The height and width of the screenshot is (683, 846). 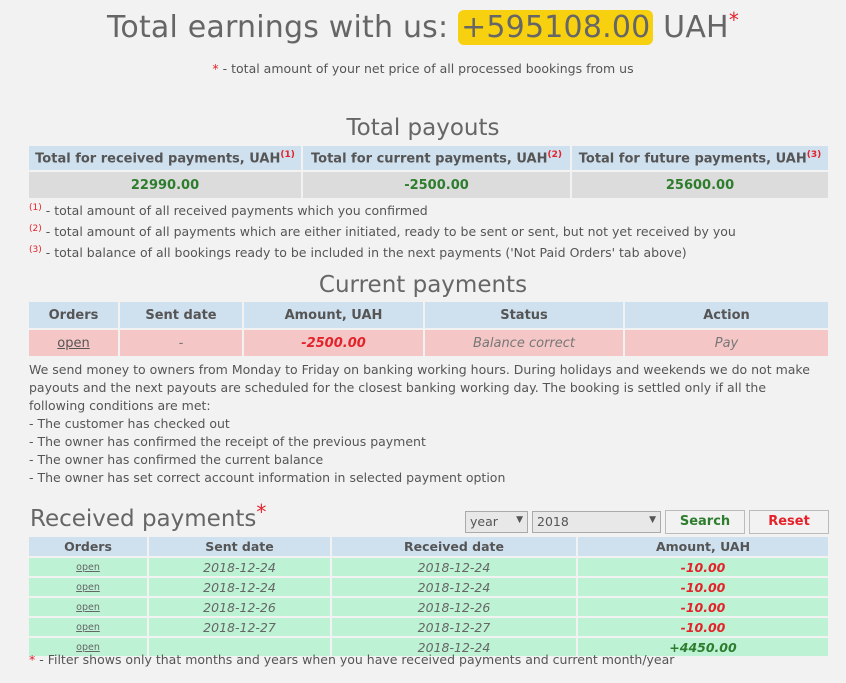 What do you see at coordinates (454, 546) in the screenshot?
I see `received-header-received: Received date` at bounding box center [454, 546].